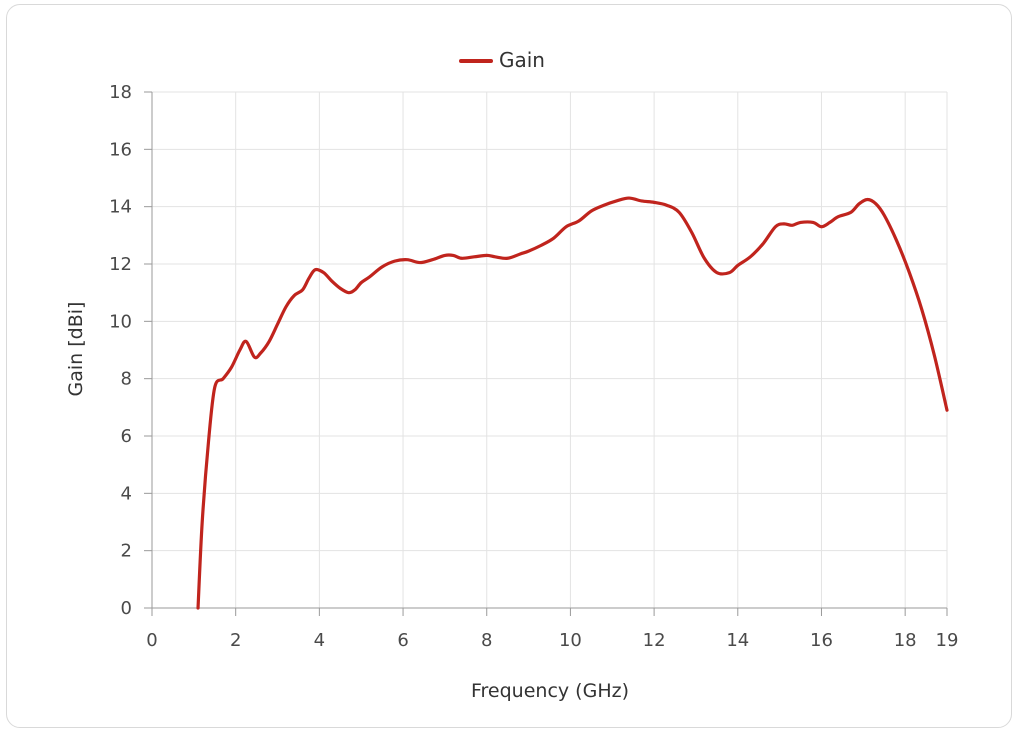  What do you see at coordinates (570, 640) in the screenshot?
I see `x-tick-label: 10` at bounding box center [570, 640].